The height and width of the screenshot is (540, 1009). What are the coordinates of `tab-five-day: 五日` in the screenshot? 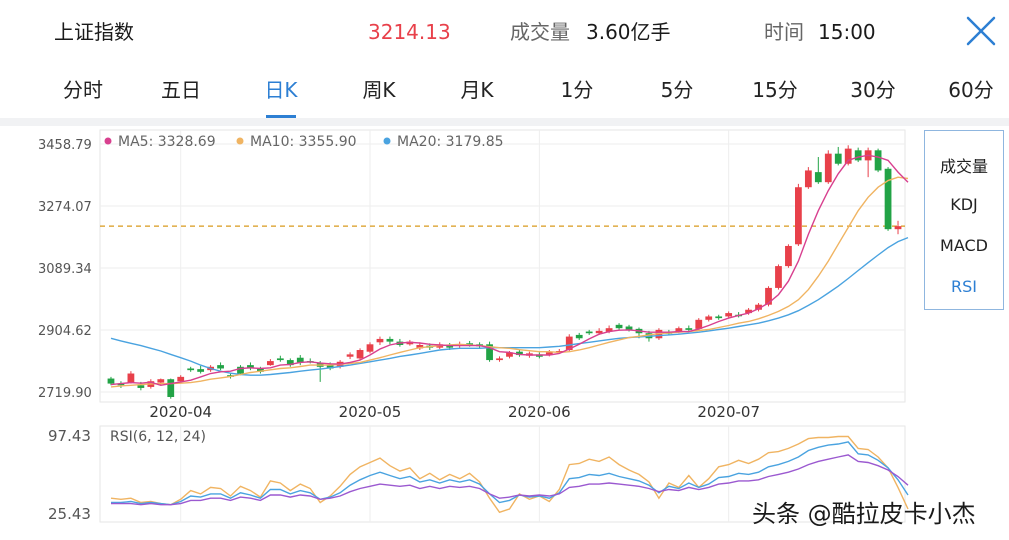 It's located at (181, 90).